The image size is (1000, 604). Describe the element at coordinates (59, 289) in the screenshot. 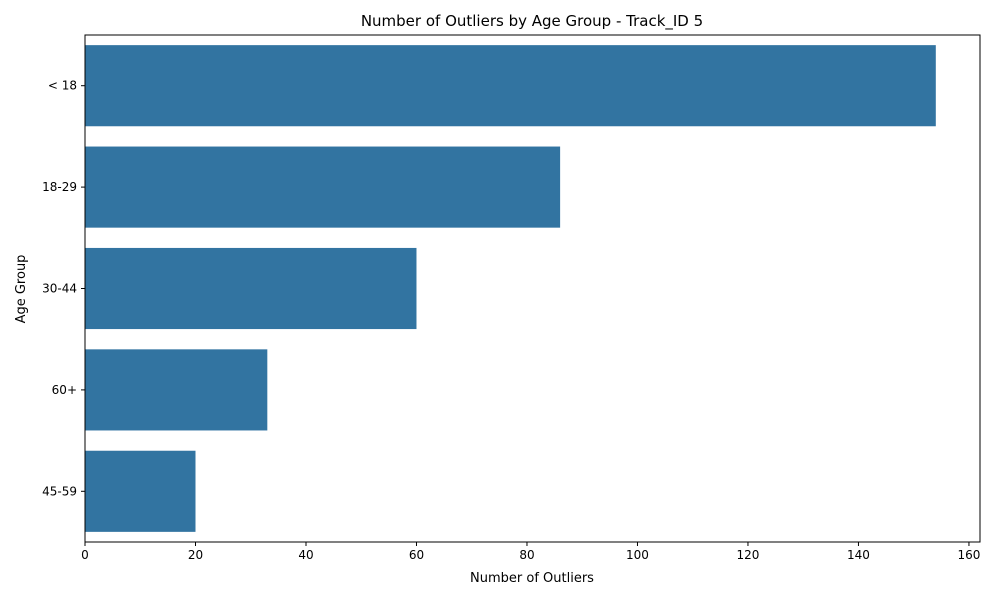

I see `y-tick-label: 30-44` at that location.